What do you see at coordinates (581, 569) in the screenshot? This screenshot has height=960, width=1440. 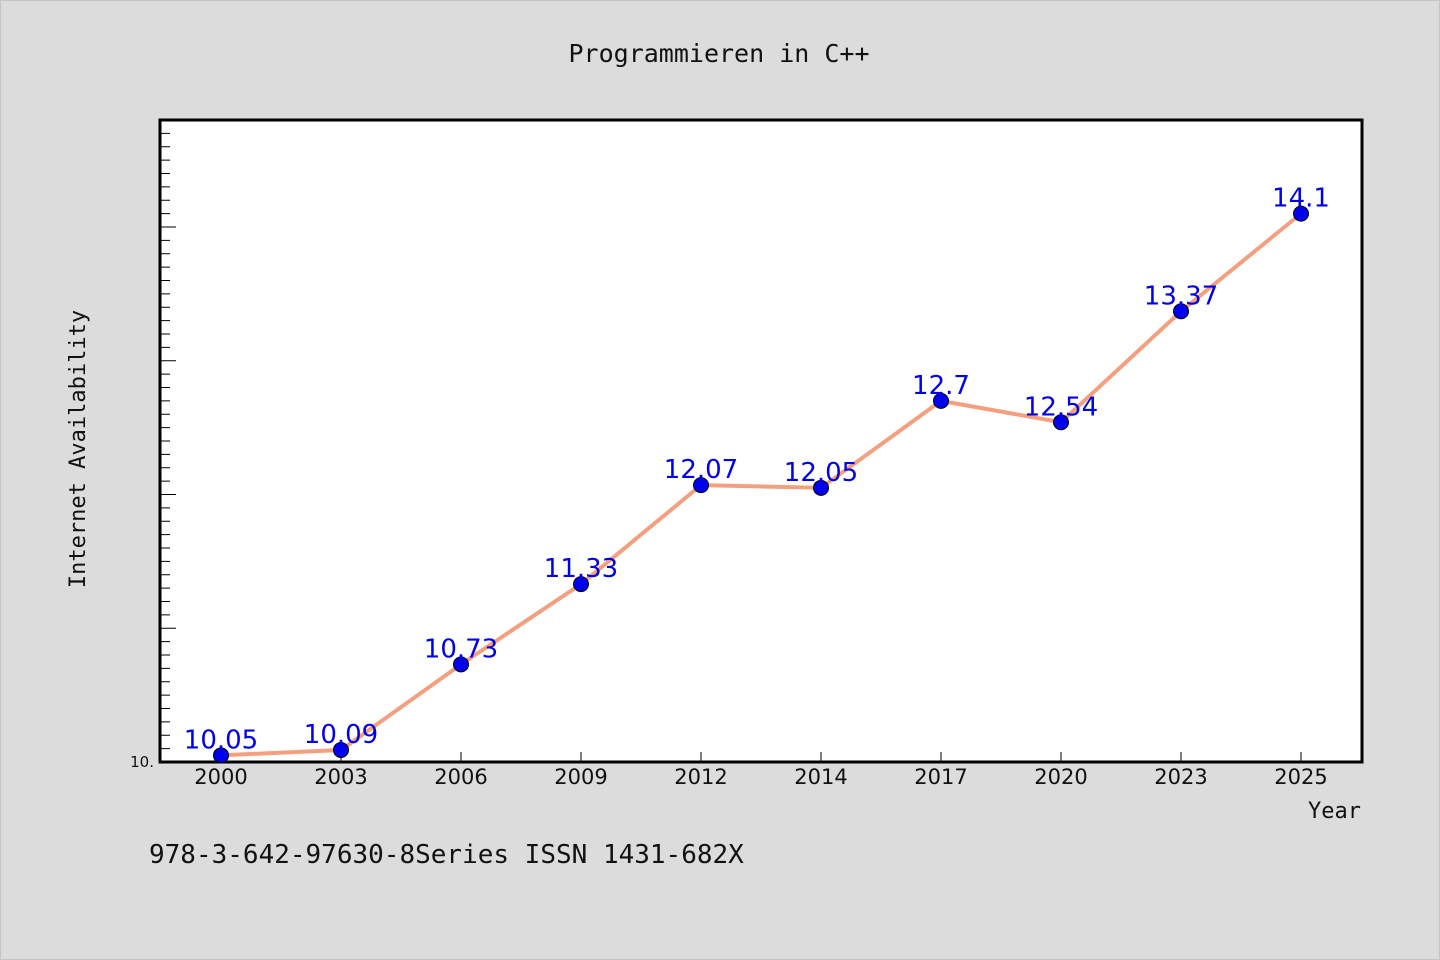 I see `data-label: 11.33` at bounding box center [581, 569].